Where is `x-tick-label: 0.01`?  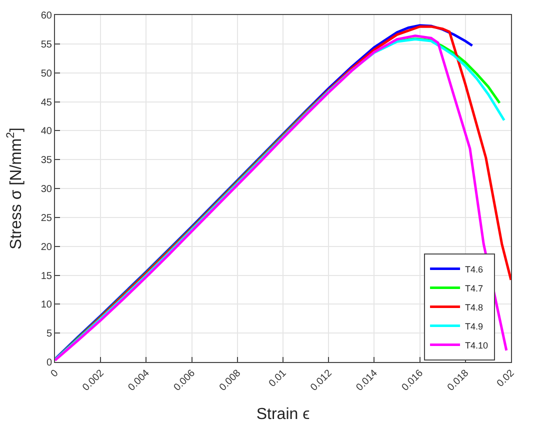
x-tick-label: 0.01 is located at coordinates (278, 379).